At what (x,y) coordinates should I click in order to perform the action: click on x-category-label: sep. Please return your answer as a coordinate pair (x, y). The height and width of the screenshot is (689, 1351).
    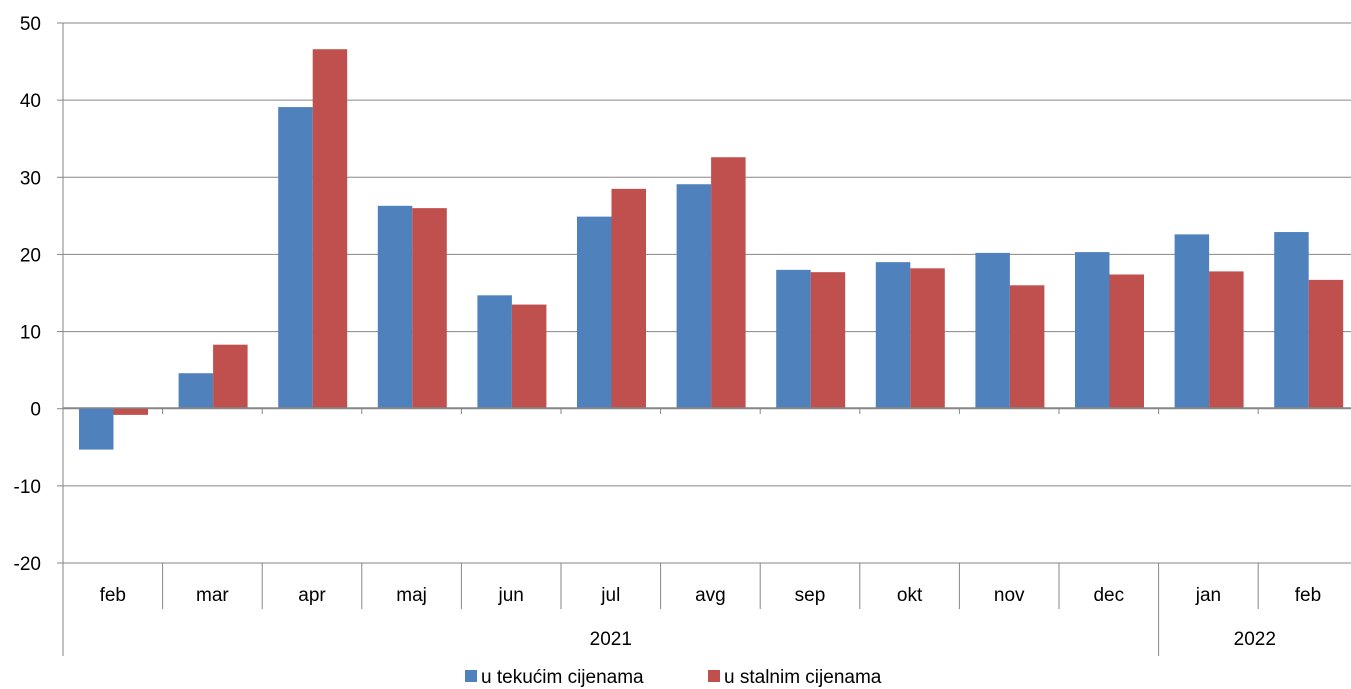
    Looking at the image, I should click on (810, 595).